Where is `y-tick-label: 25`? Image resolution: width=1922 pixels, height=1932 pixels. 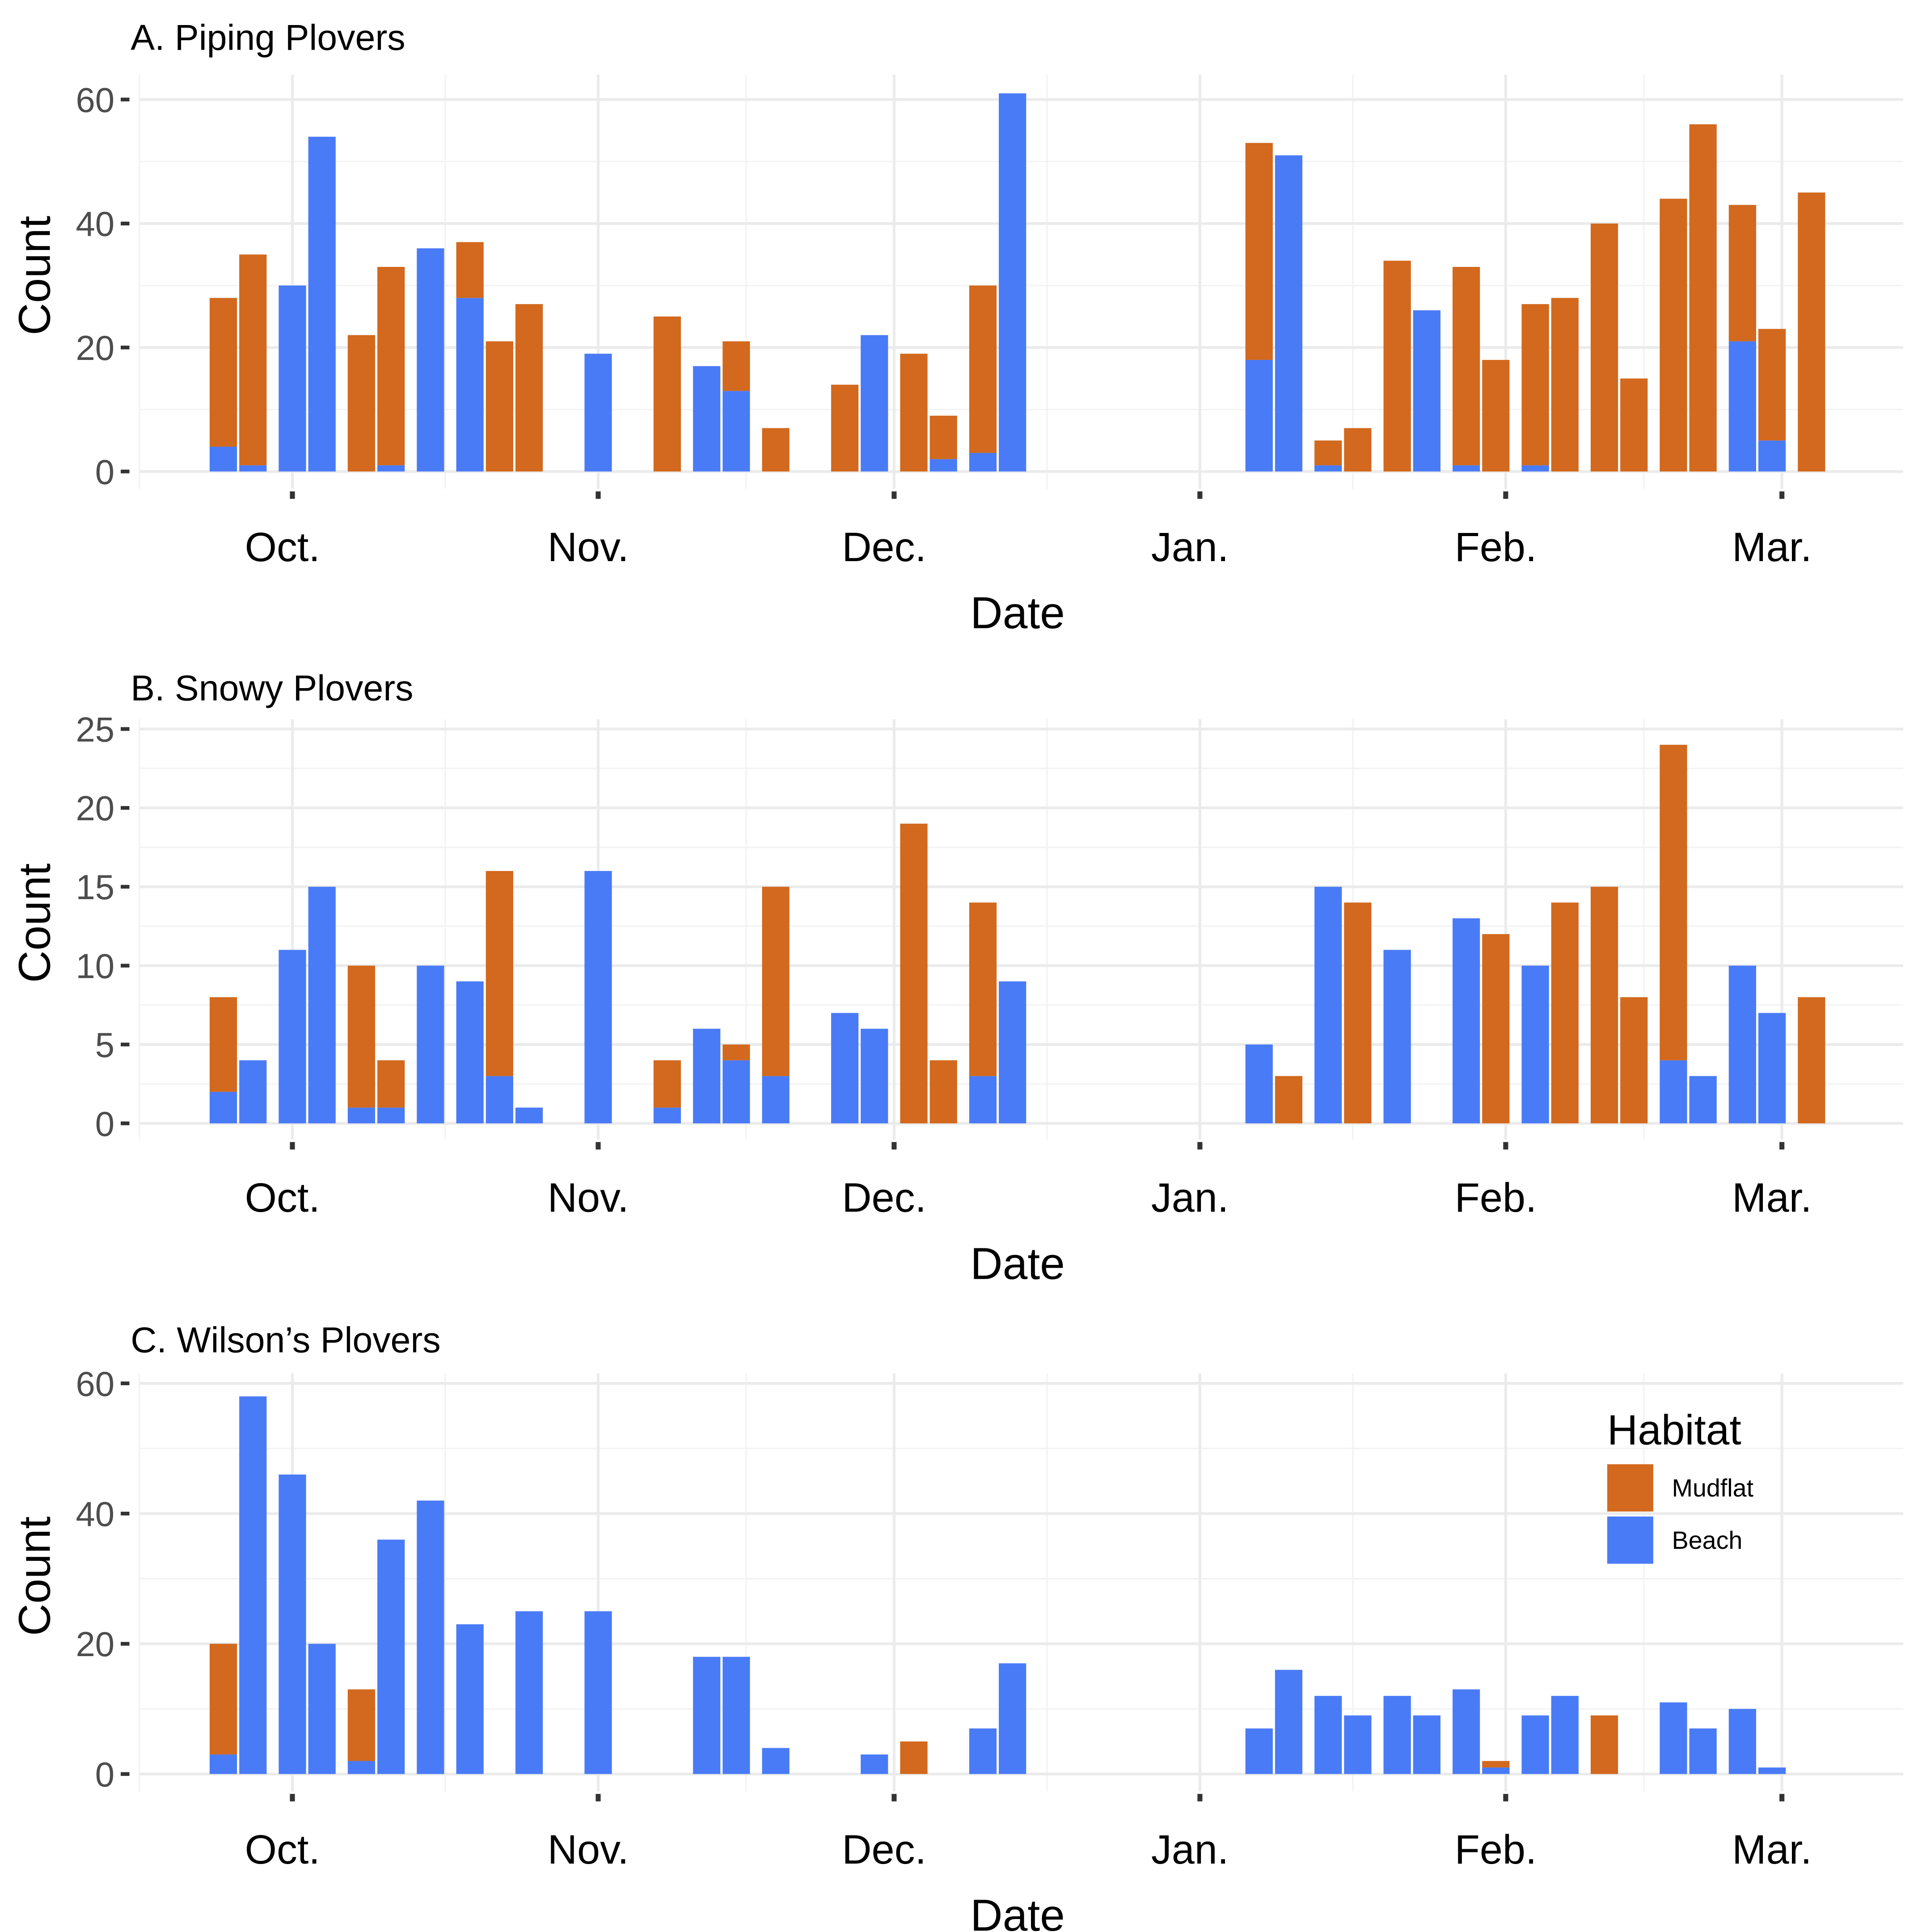
y-tick-label: 25 is located at coordinates (95, 729).